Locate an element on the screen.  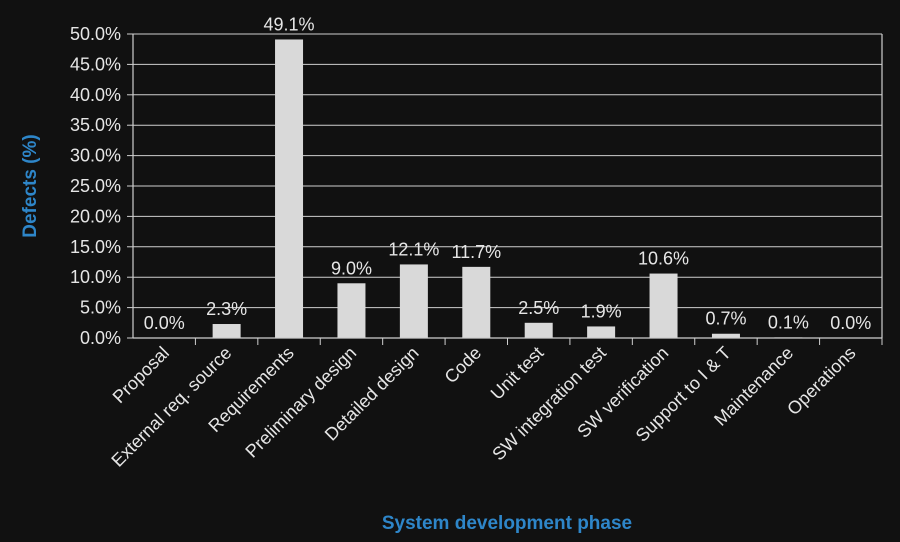
data-label: 1.9% is located at coordinates (601, 311).